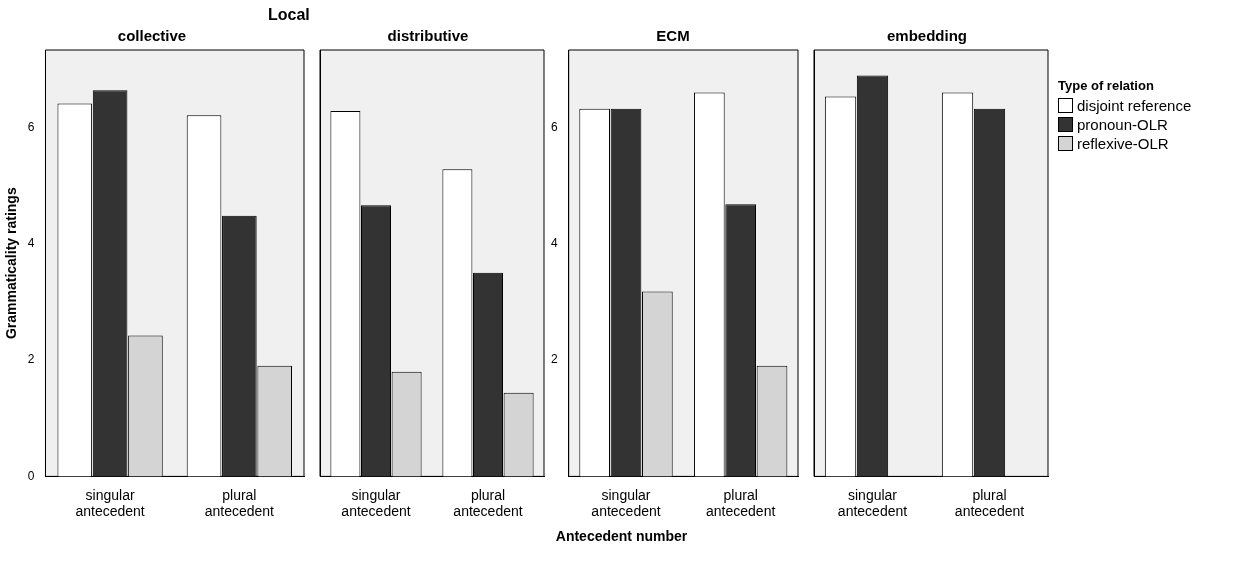 The image size is (1243, 561). Describe the element at coordinates (673, 36) in the screenshot. I see `chart-title: ECM` at that location.